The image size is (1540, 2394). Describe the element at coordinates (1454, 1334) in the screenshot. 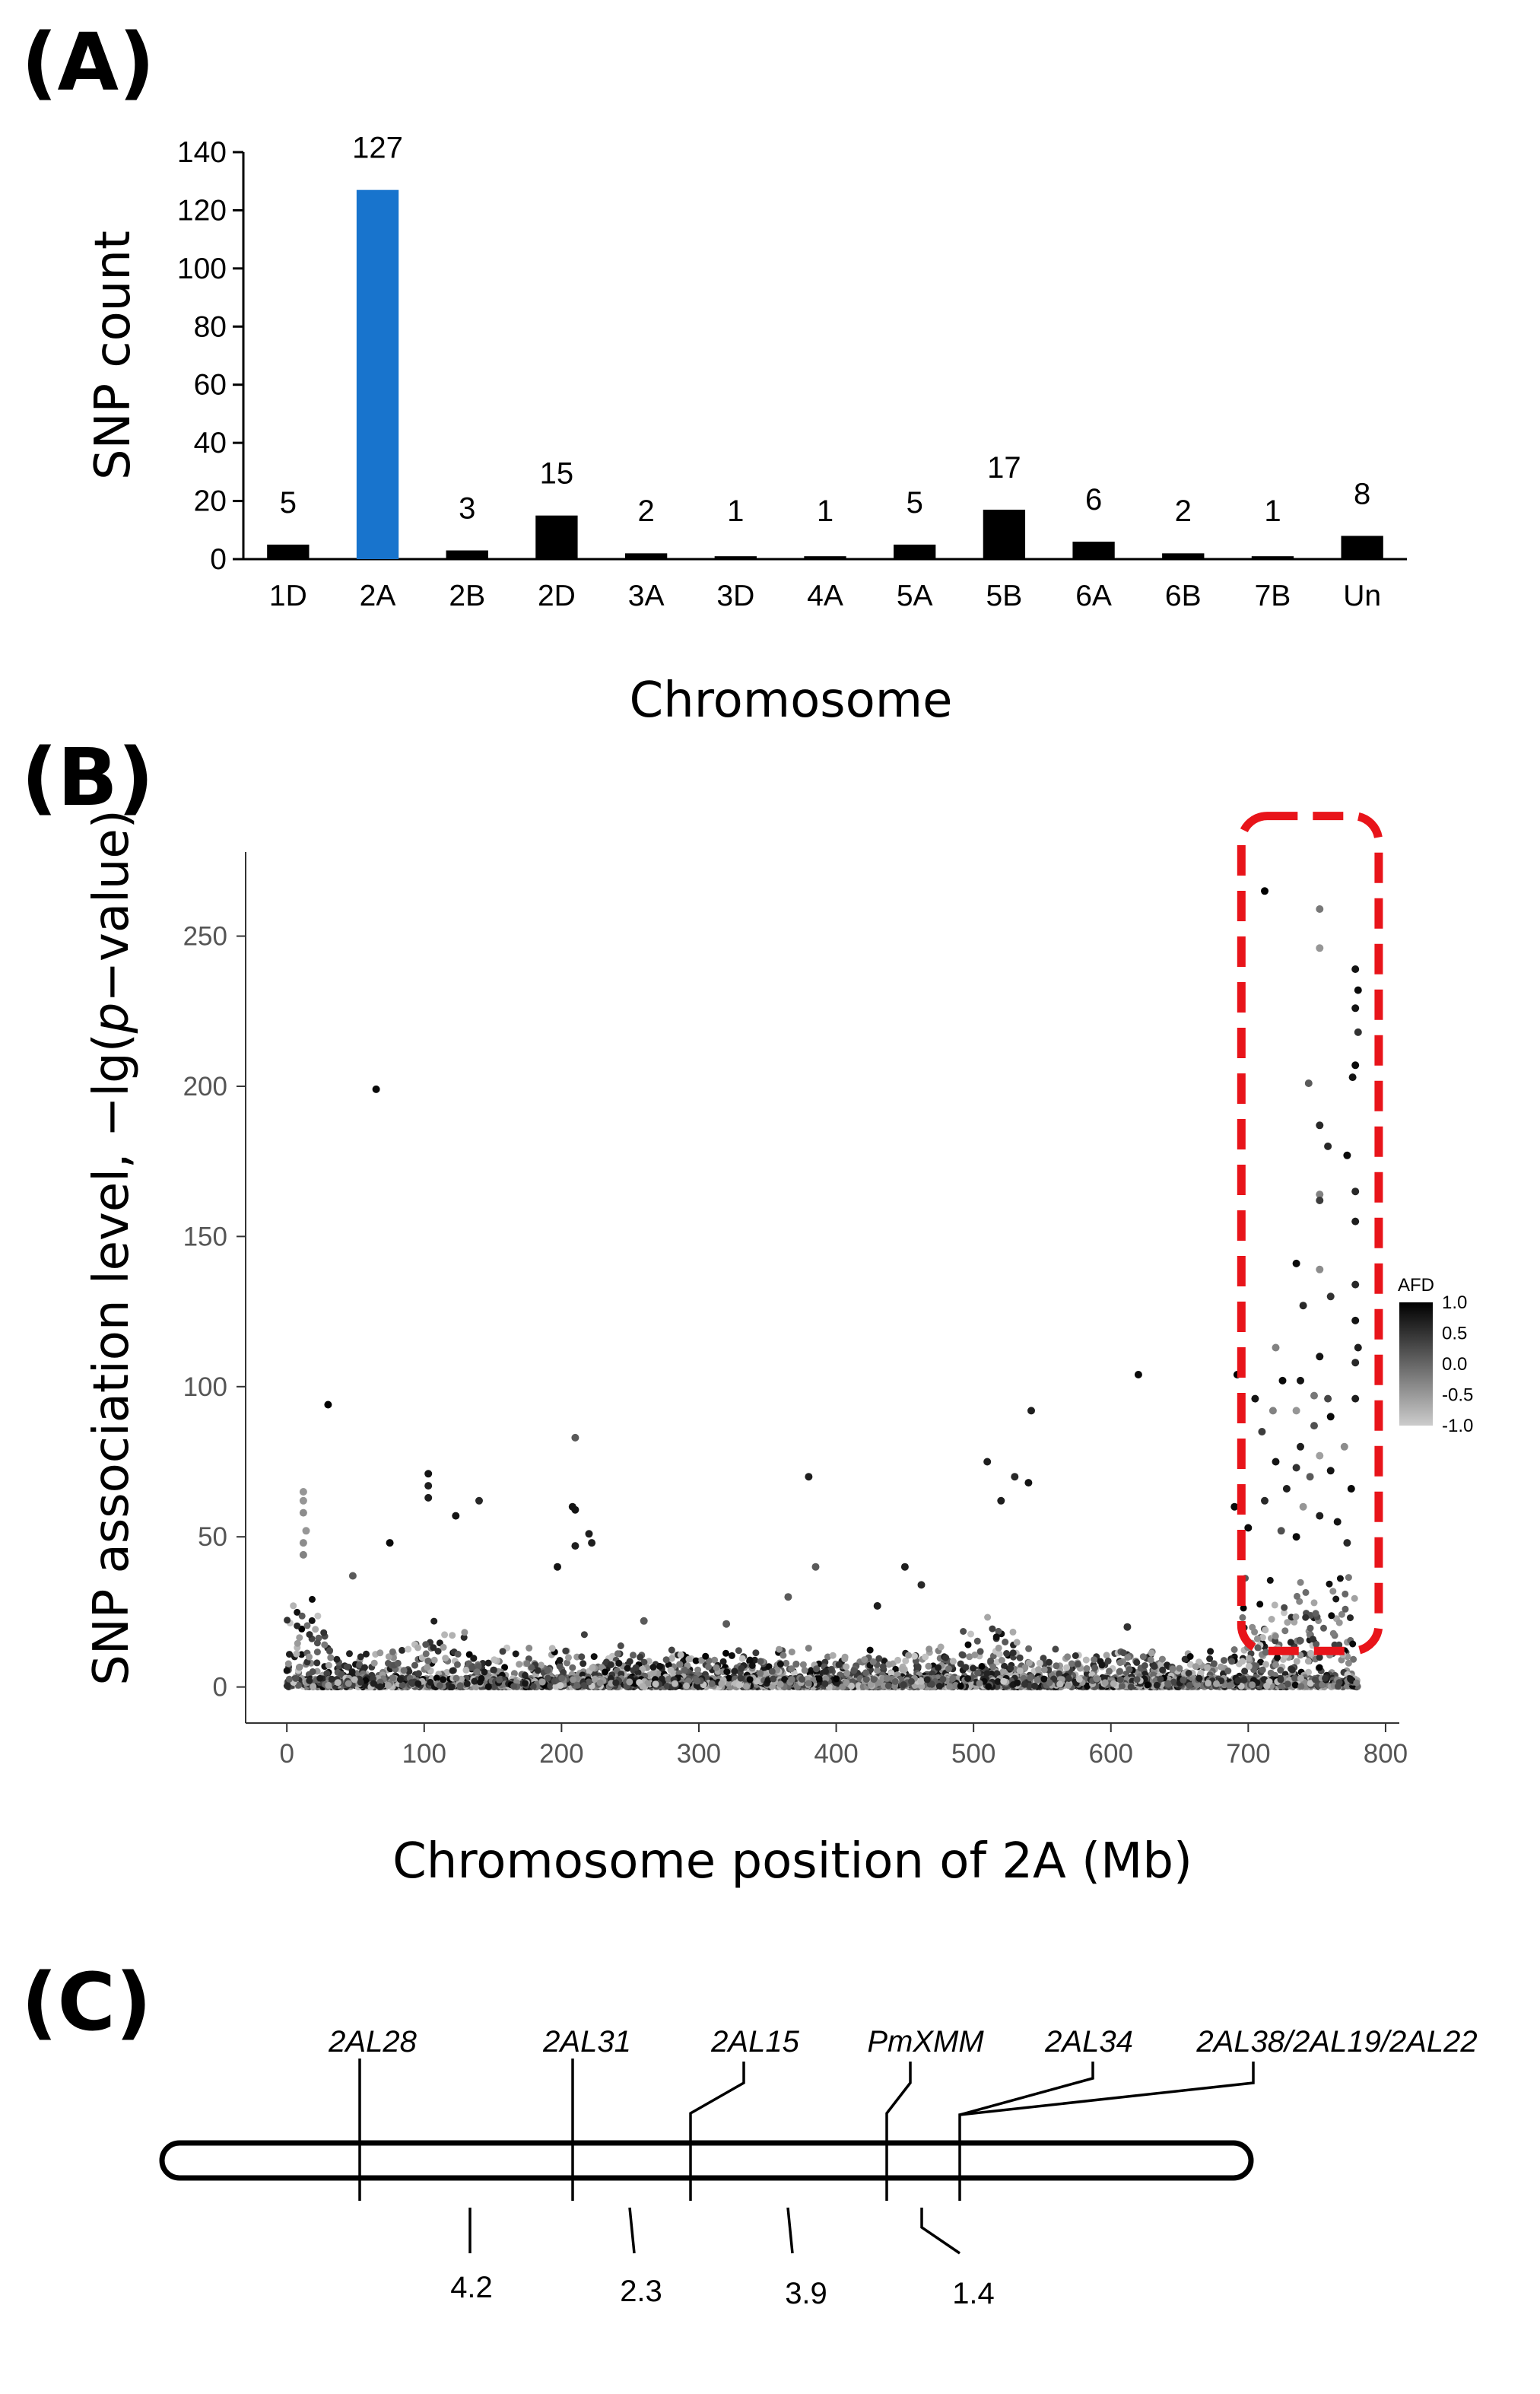

I see `legend-tick-label: 0.5` at that location.